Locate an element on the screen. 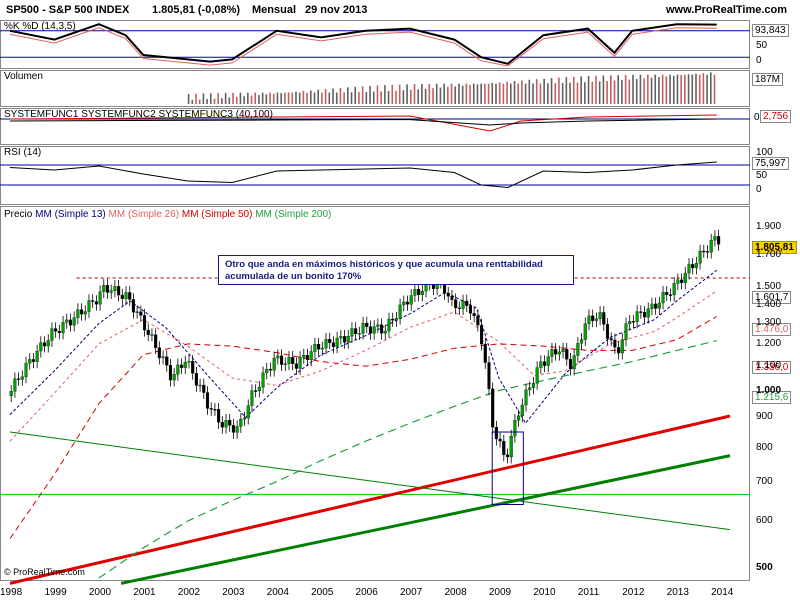  legend-mm50: MM (Simple 50) is located at coordinates (217, 214).